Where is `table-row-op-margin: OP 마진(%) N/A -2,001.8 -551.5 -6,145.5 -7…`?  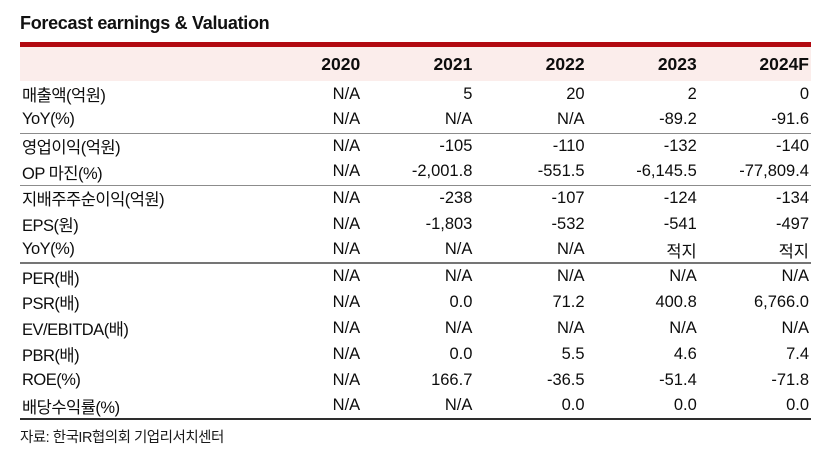
table-row-op-margin: OP 마진(%) N/A -2,001.8 -551.5 -6,145.5 -7… is located at coordinates (415, 172).